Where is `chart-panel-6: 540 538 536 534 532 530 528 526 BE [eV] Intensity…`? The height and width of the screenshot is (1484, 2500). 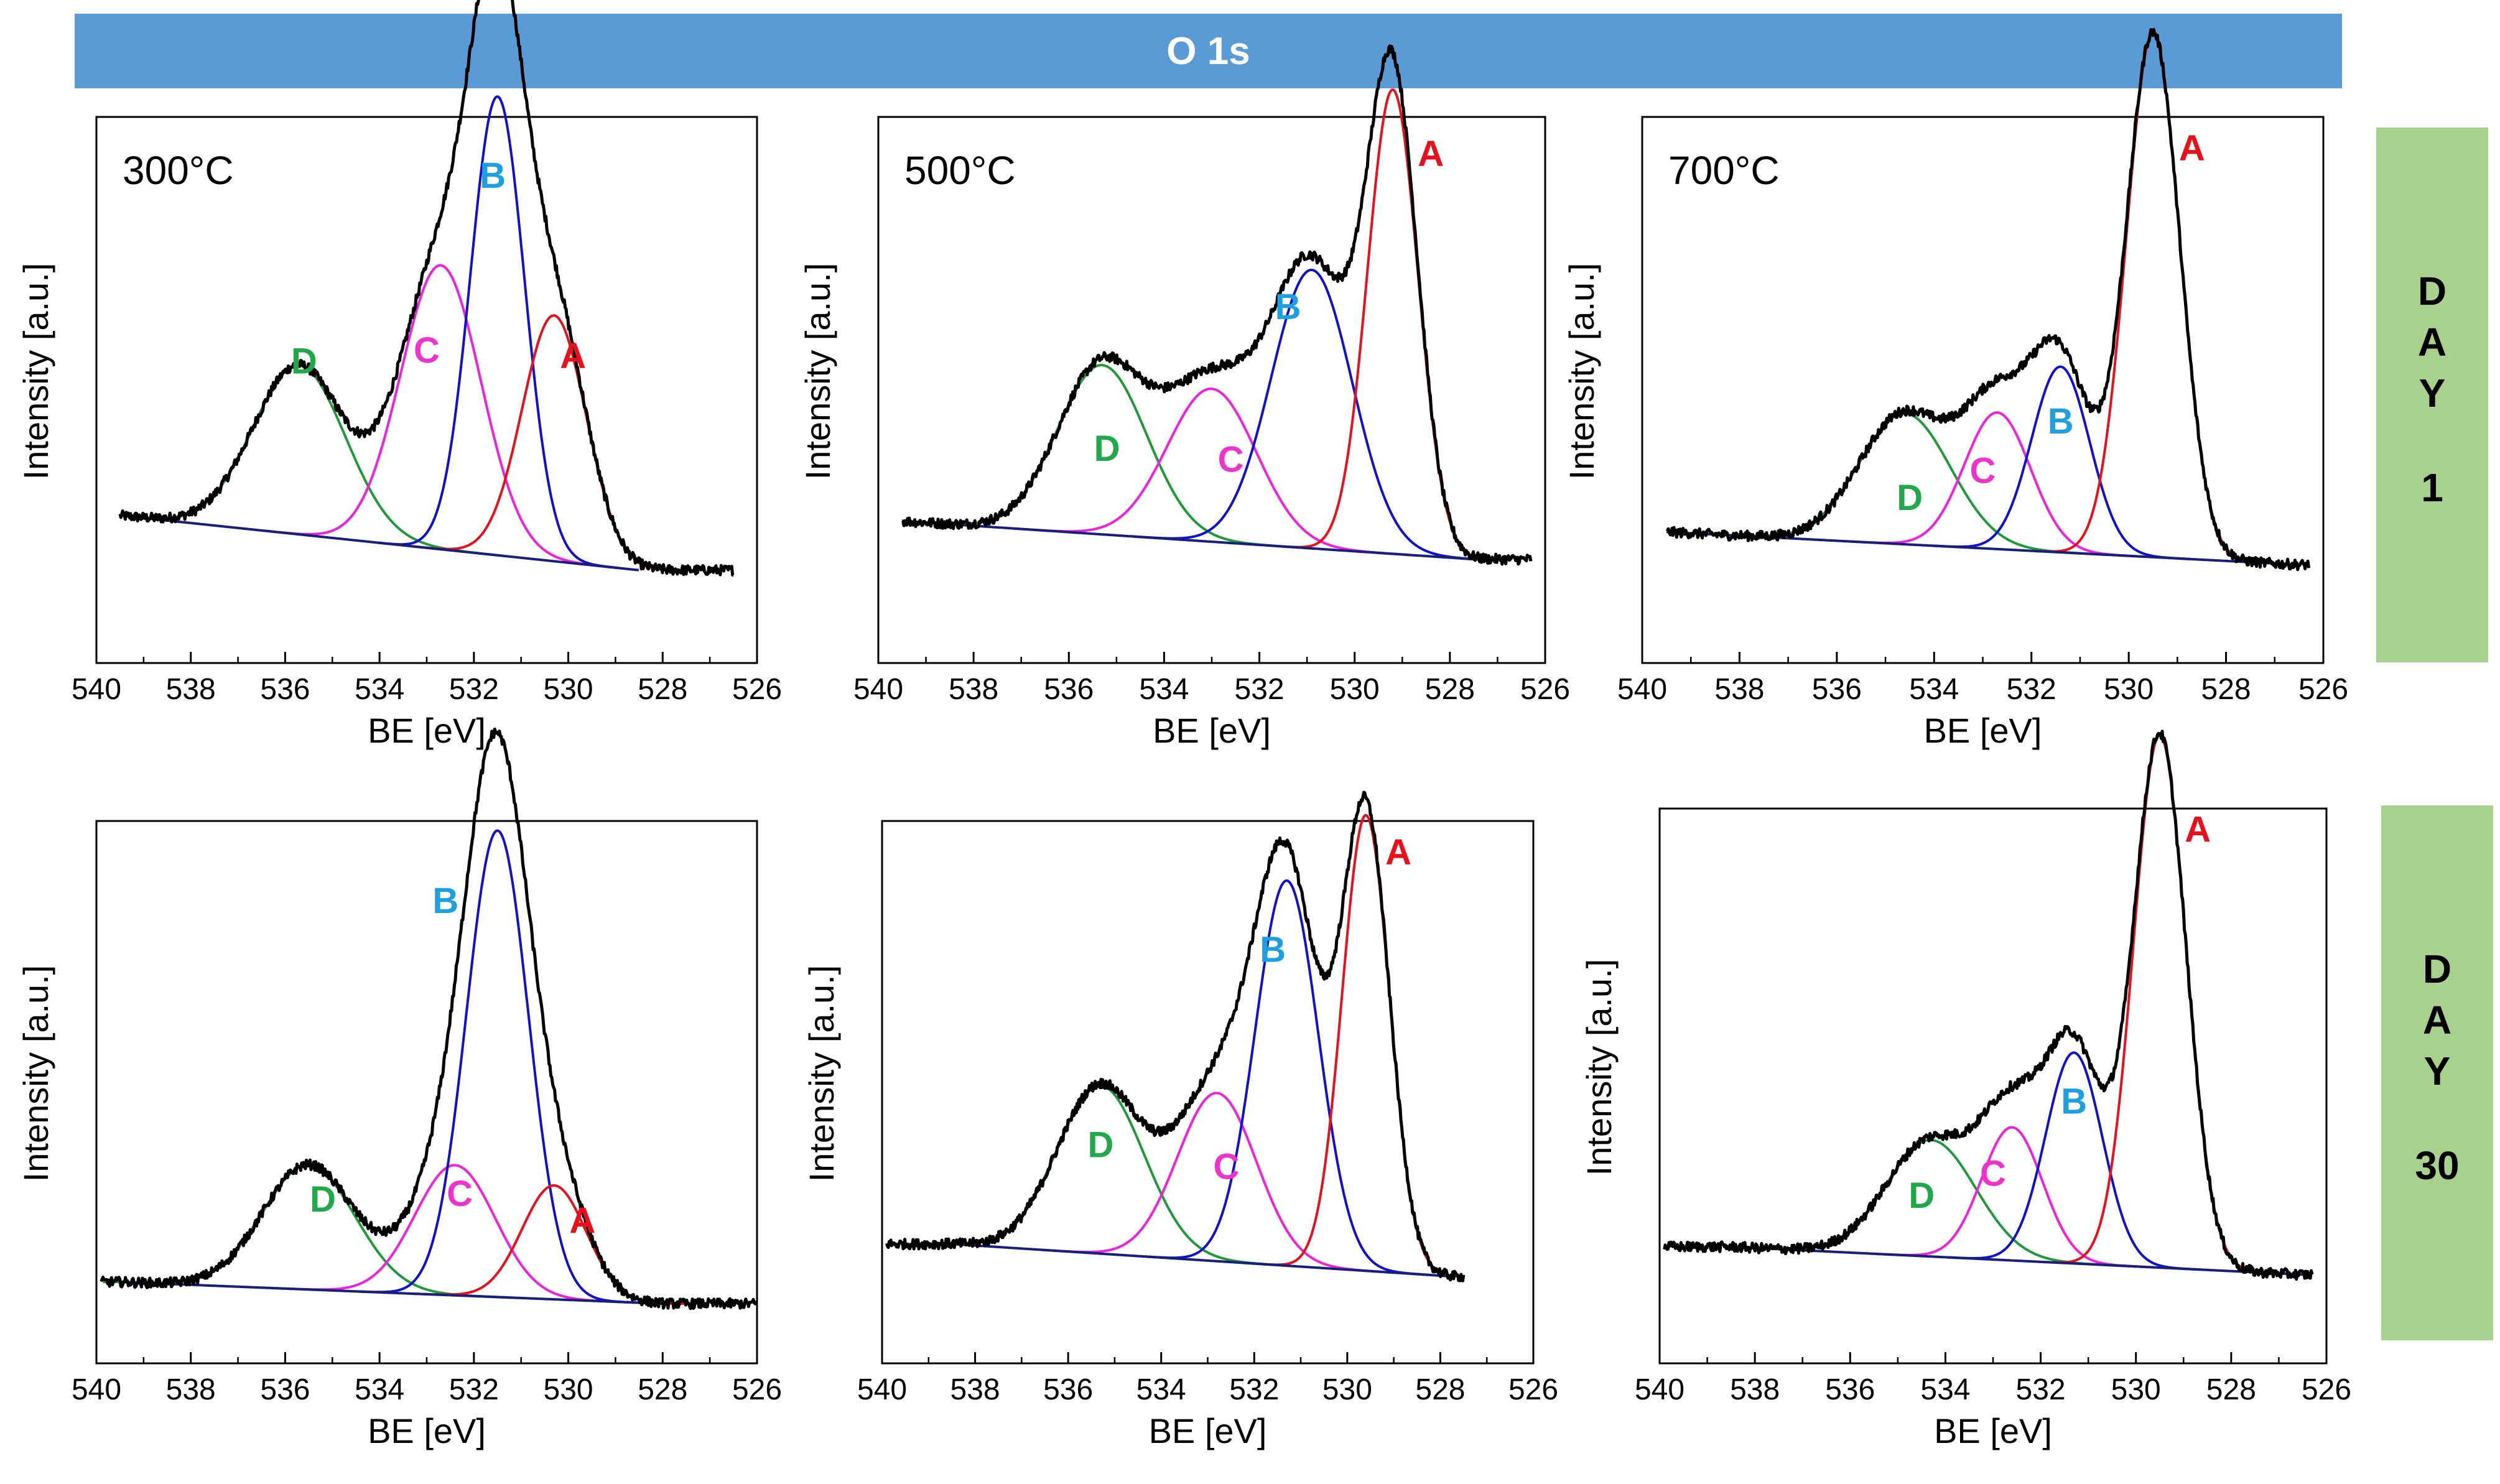 chart-panel-6: 540 538 536 534 532 530 528 526 BE [eV] Intensity… is located at coordinates (1965, 1090).